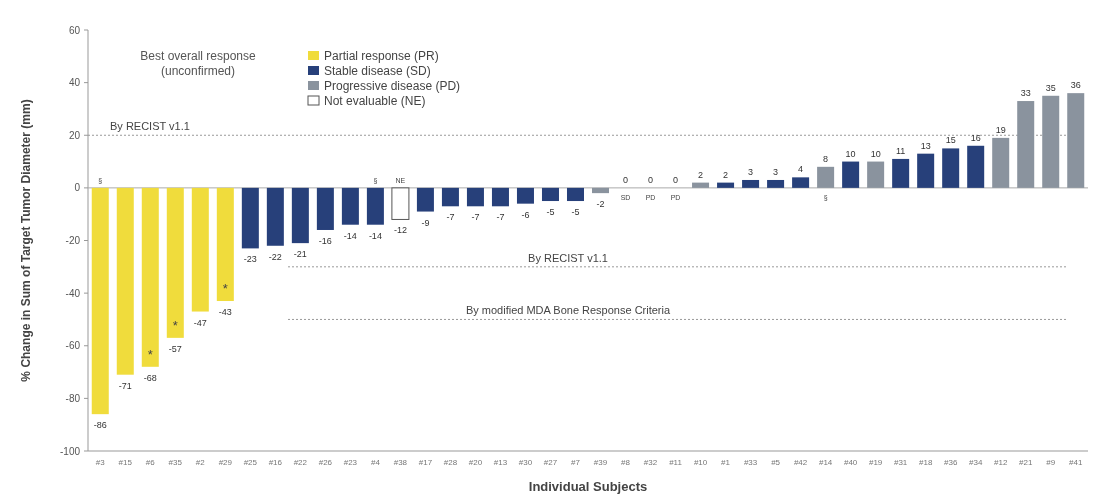 This screenshot has width=1104, height=497. I want to click on data-label: 13, so click(925, 145).